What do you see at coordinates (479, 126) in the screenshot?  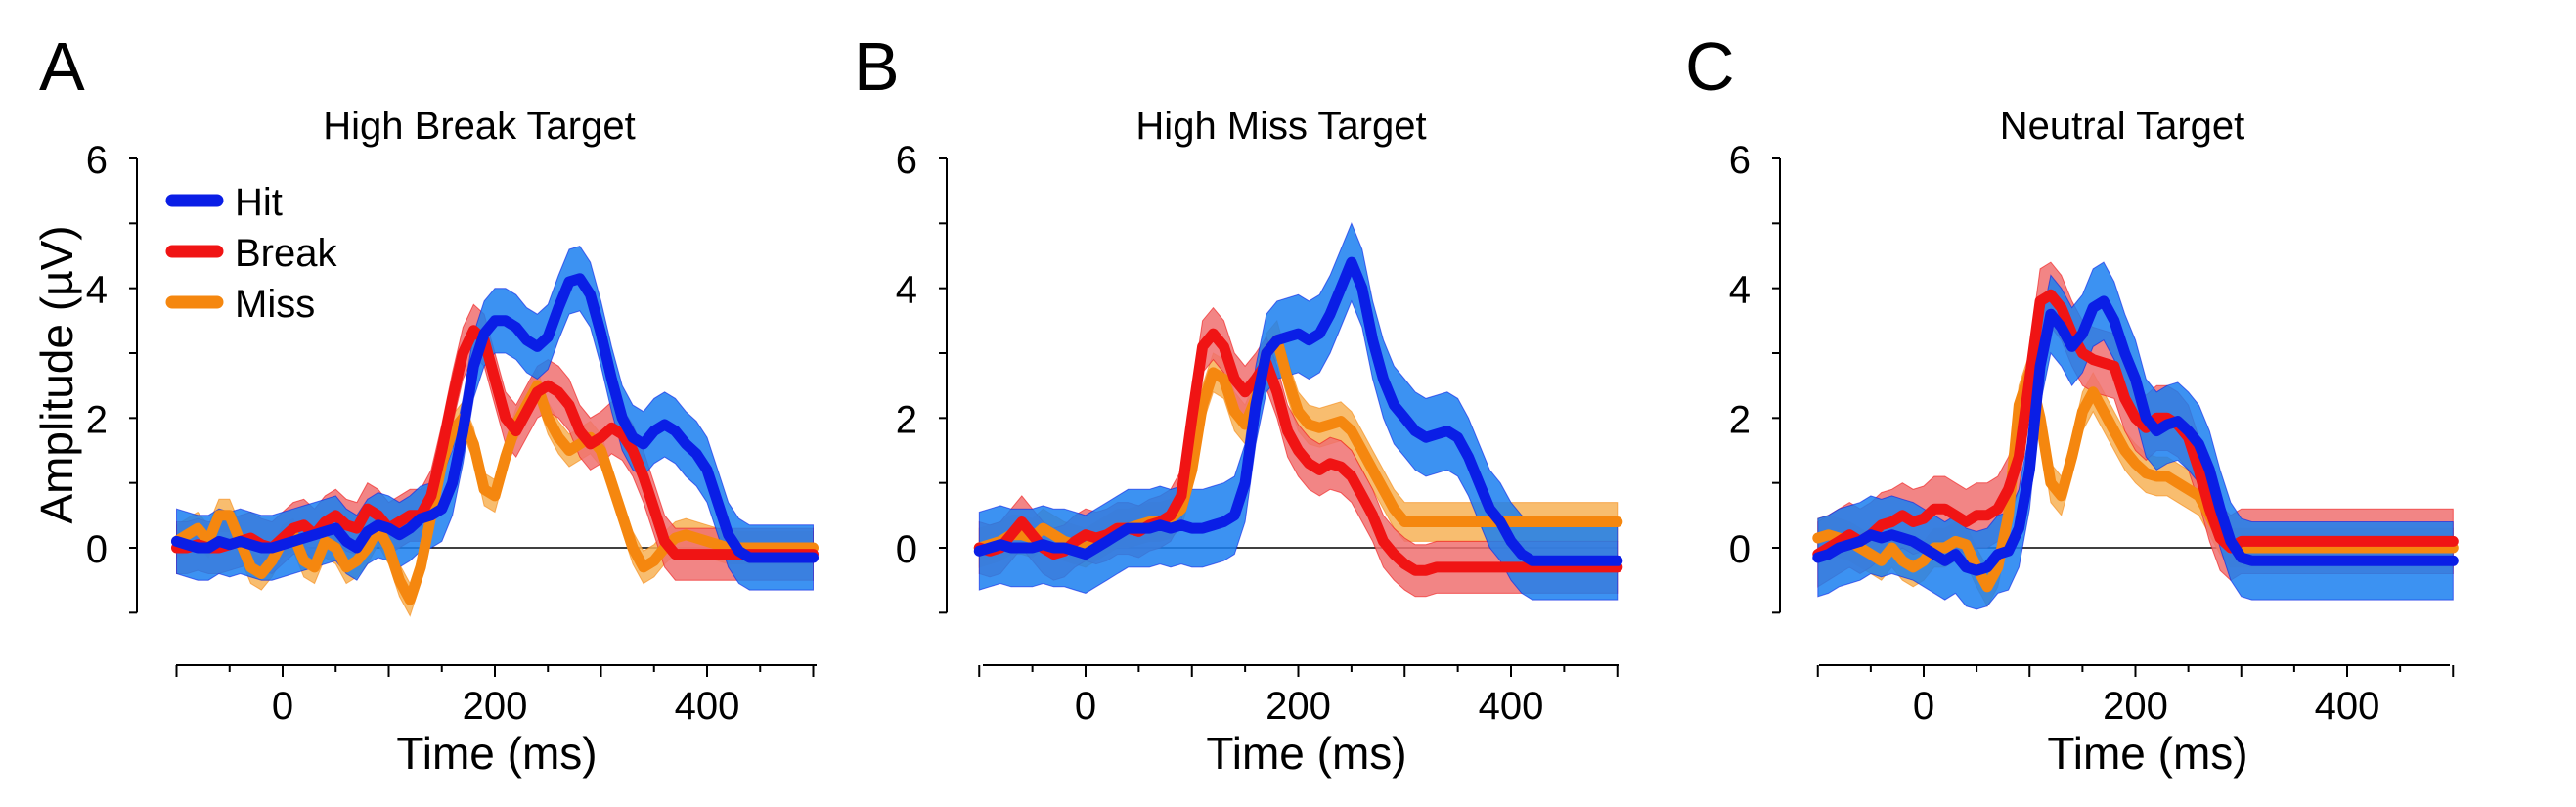 I see `panel-a-title: High Break Target` at bounding box center [479, 126].